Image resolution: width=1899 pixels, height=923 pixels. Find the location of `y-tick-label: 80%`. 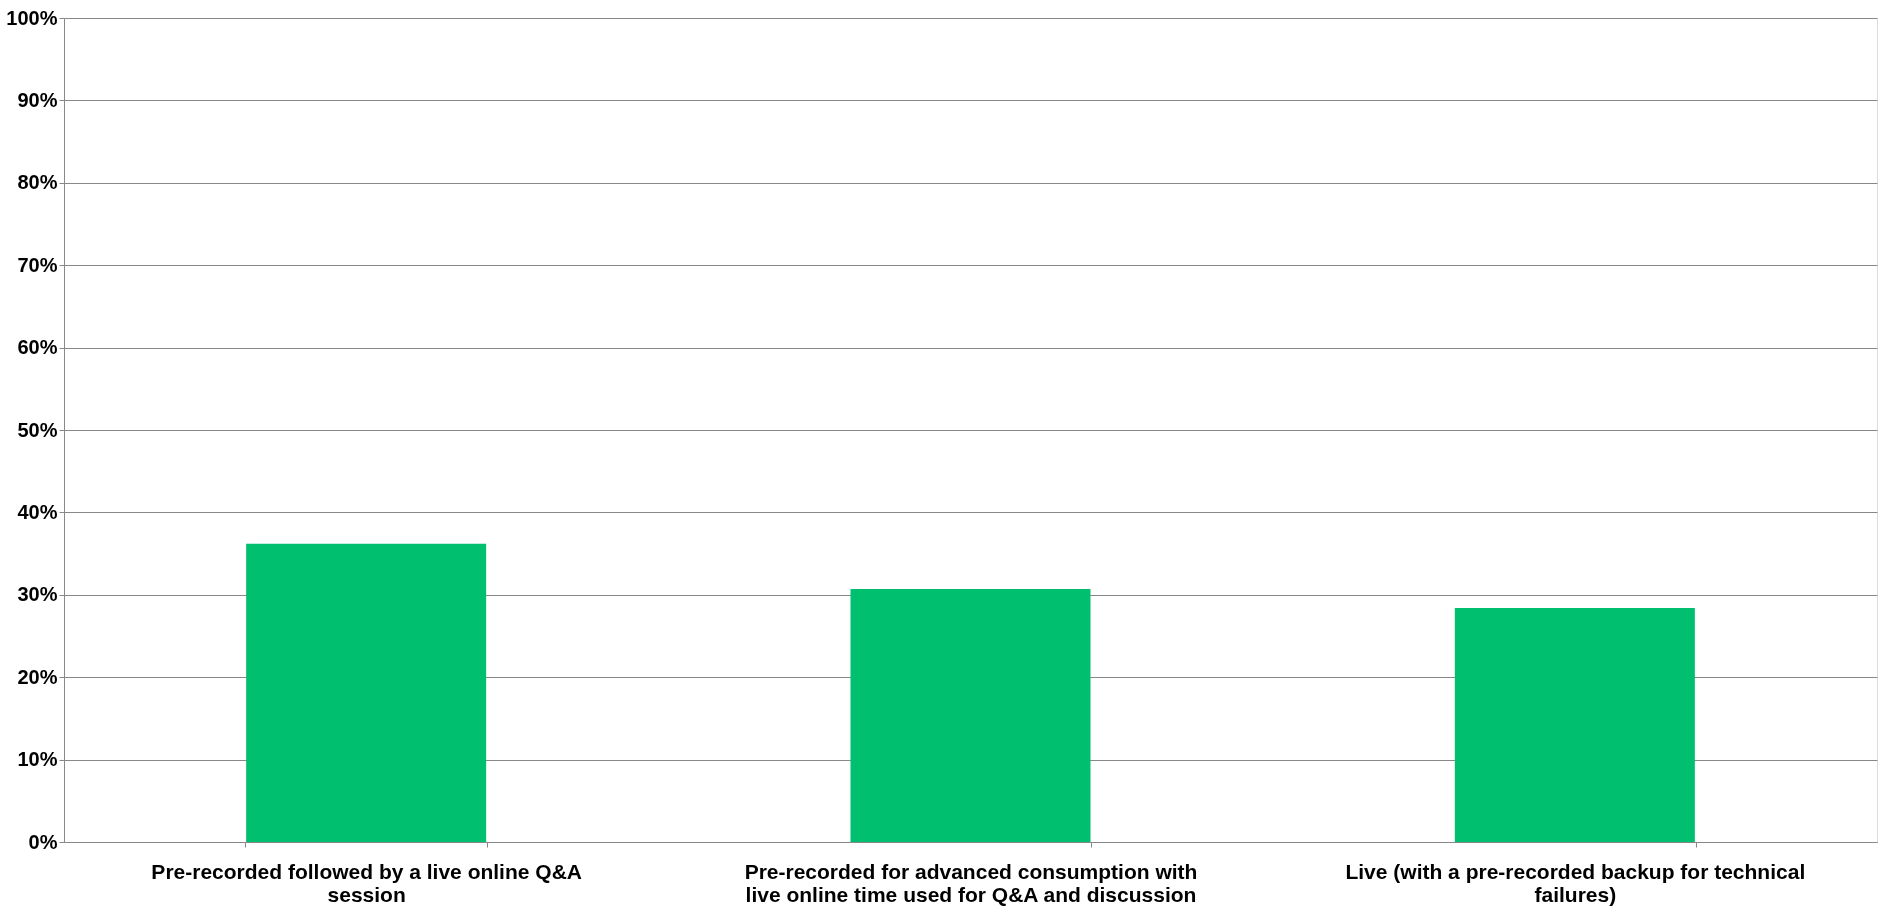

y-tick-label: 80% is located at coordinates (37, 182).